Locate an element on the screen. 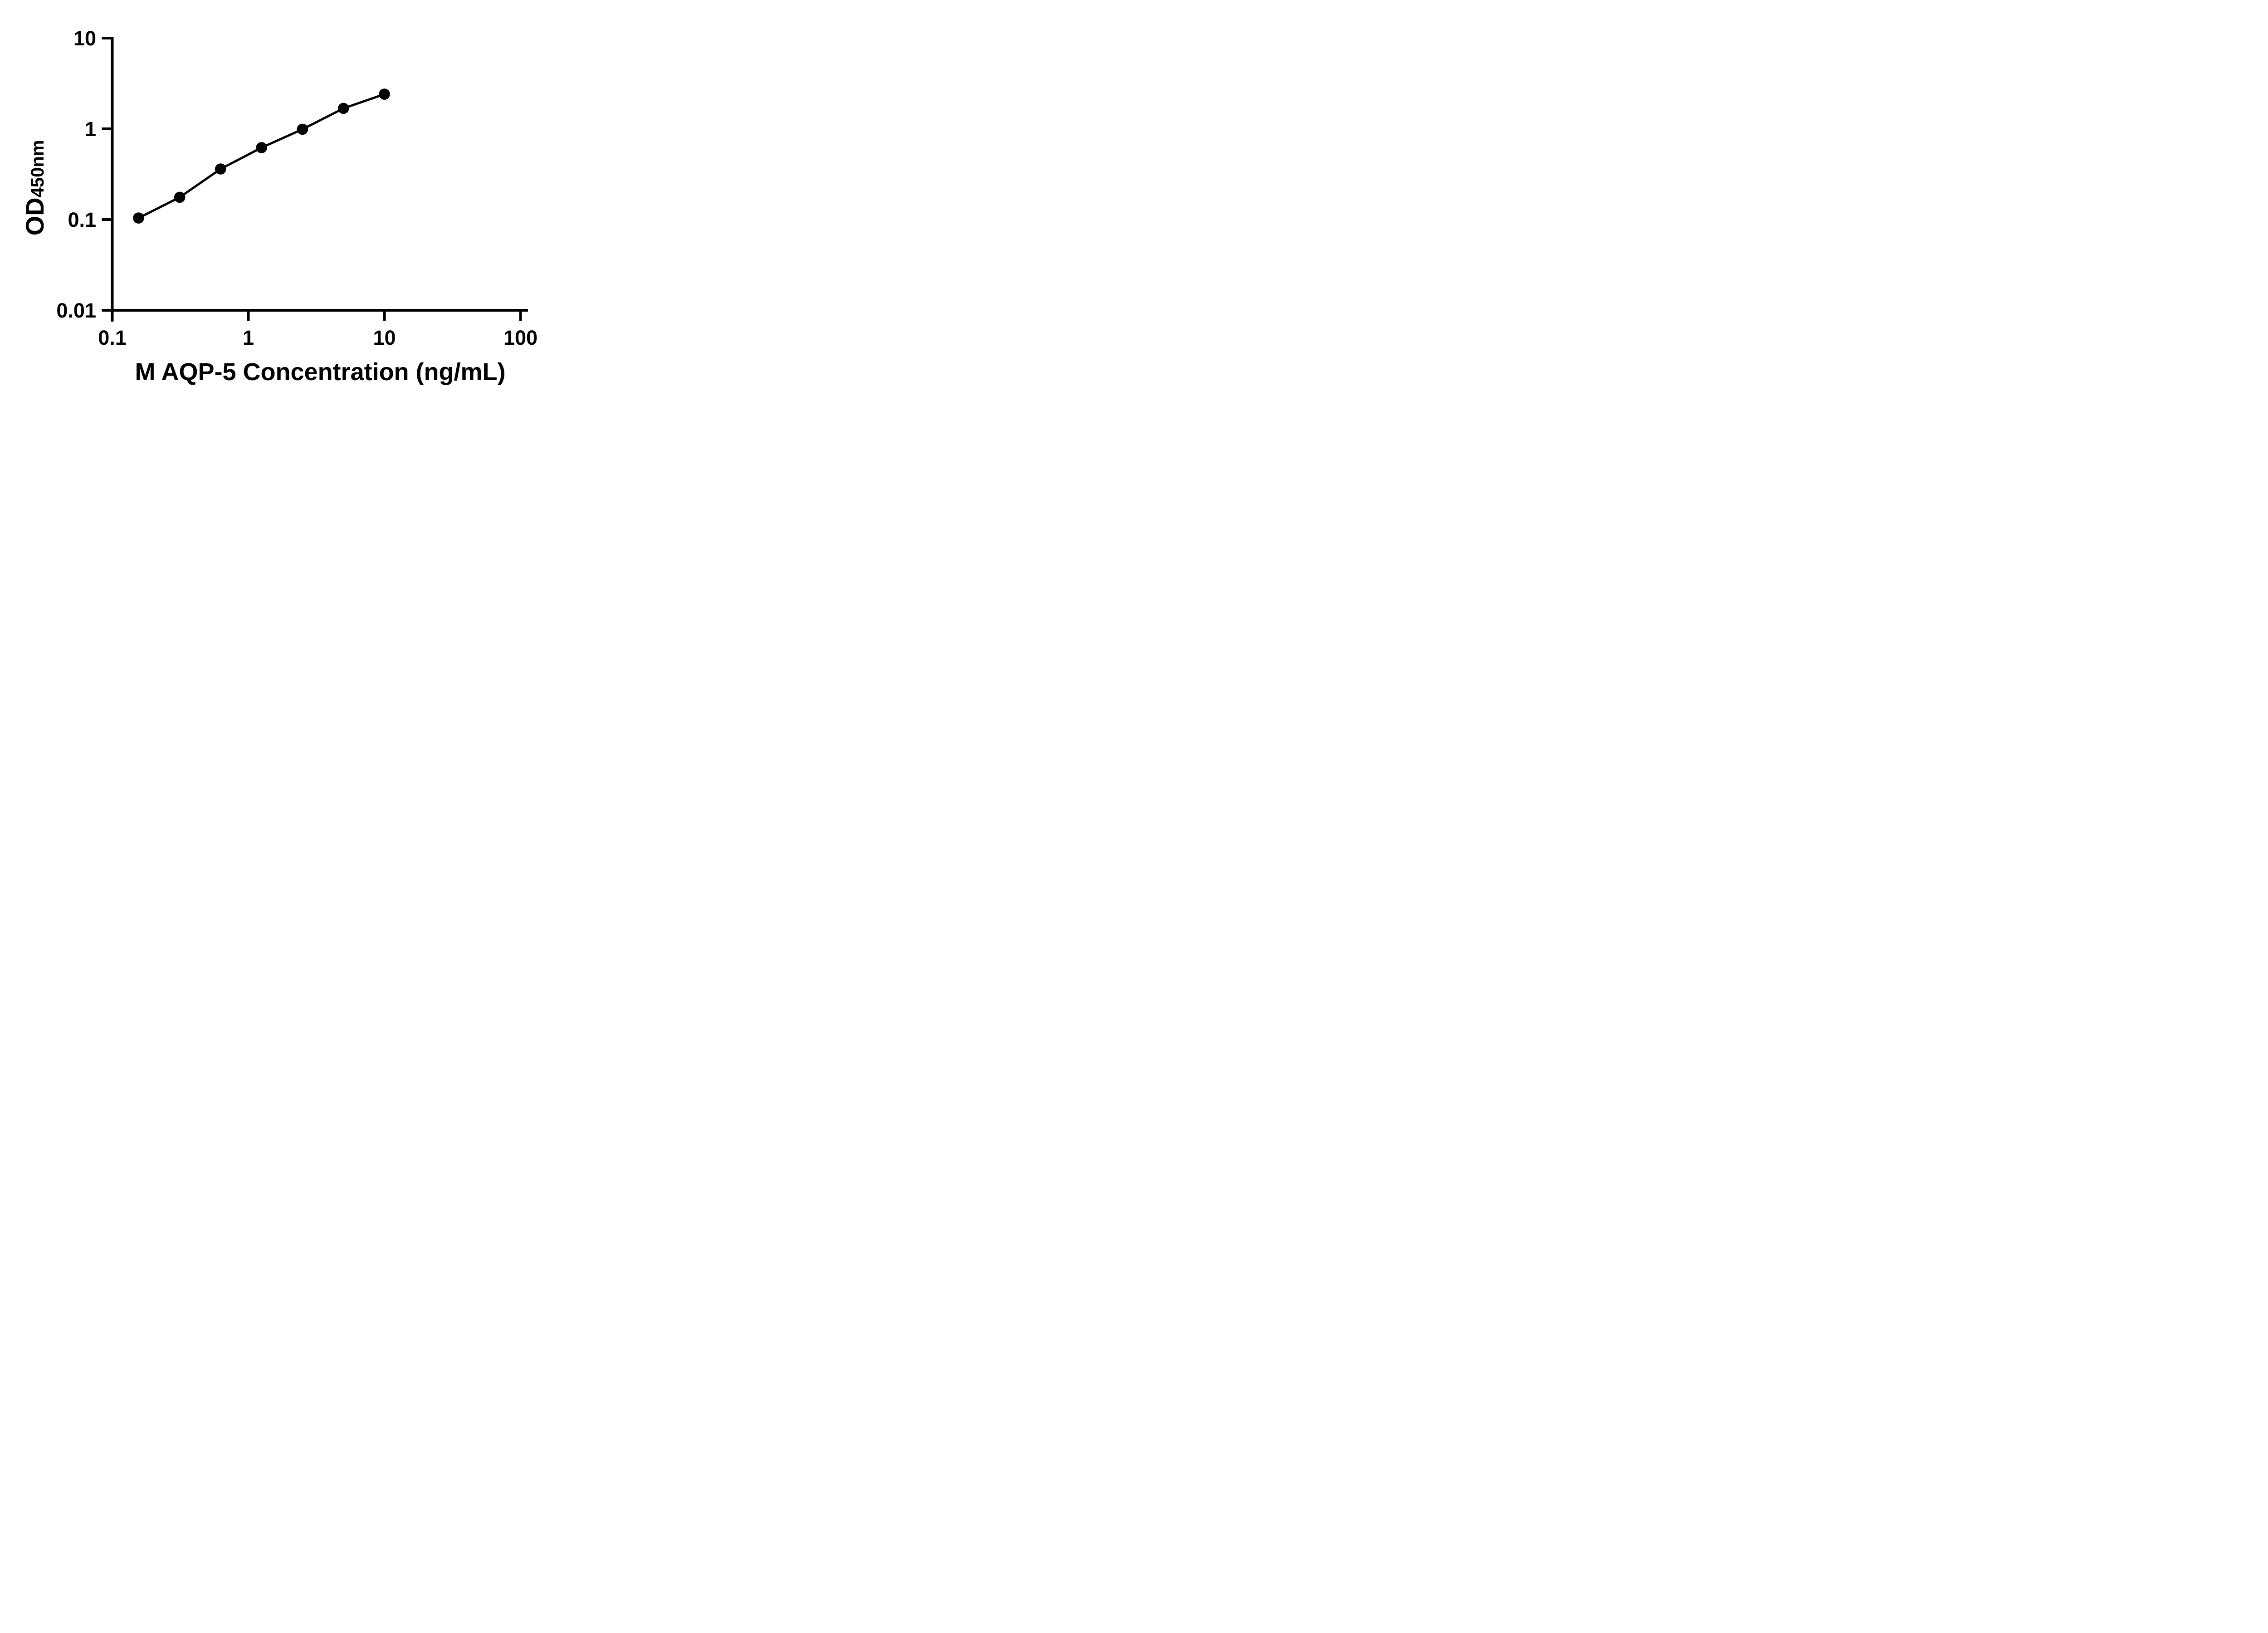  y-axis-title: OD450nm is located at coordinates (34, 188).